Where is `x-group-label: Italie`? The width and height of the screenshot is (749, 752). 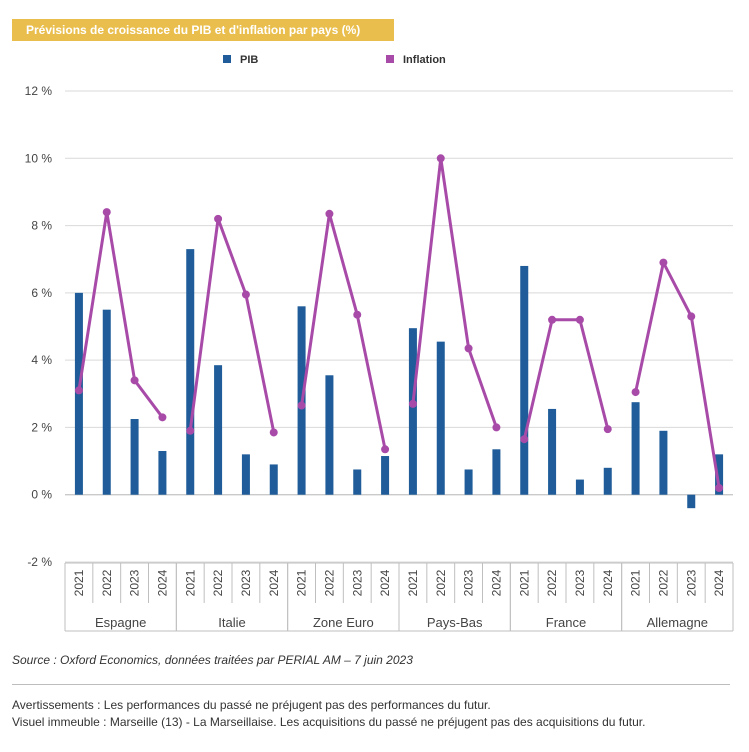 x-group-label: Italie is located at coordinates (231, 622).